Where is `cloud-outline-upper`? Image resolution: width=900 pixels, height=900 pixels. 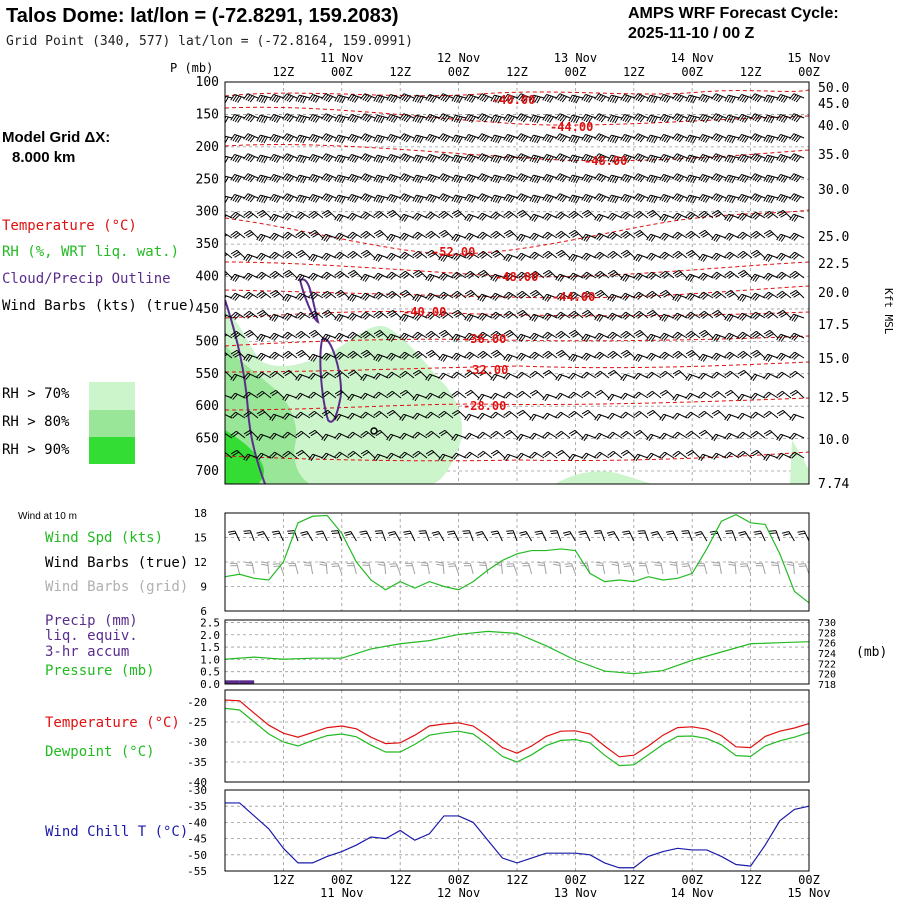
cloud-outline-upper is located at coordinates (309, 301).